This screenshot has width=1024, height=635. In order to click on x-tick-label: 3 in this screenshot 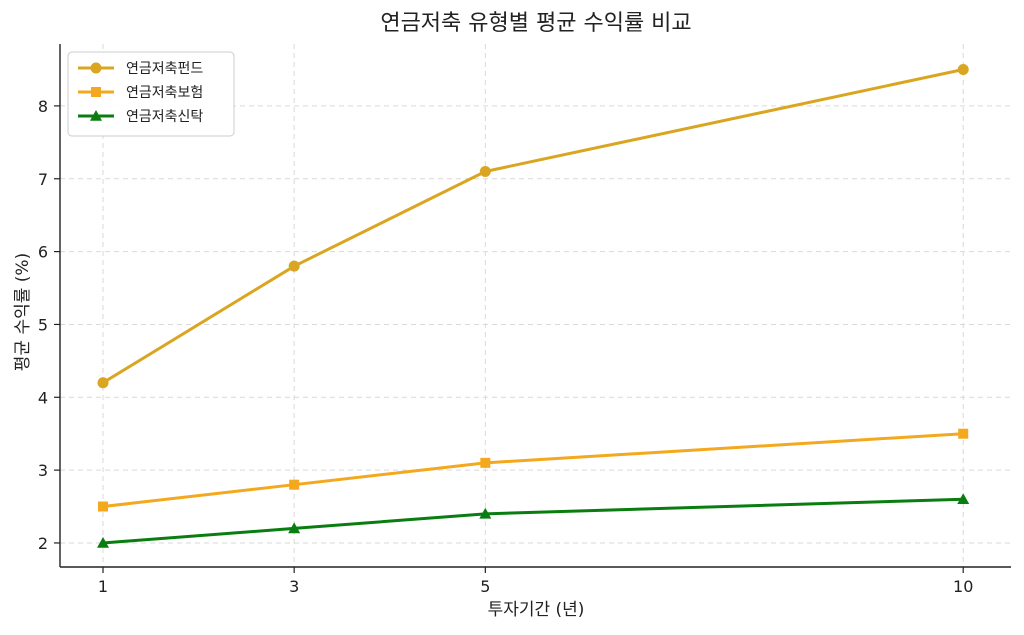, I will do `click(294, 586)`.